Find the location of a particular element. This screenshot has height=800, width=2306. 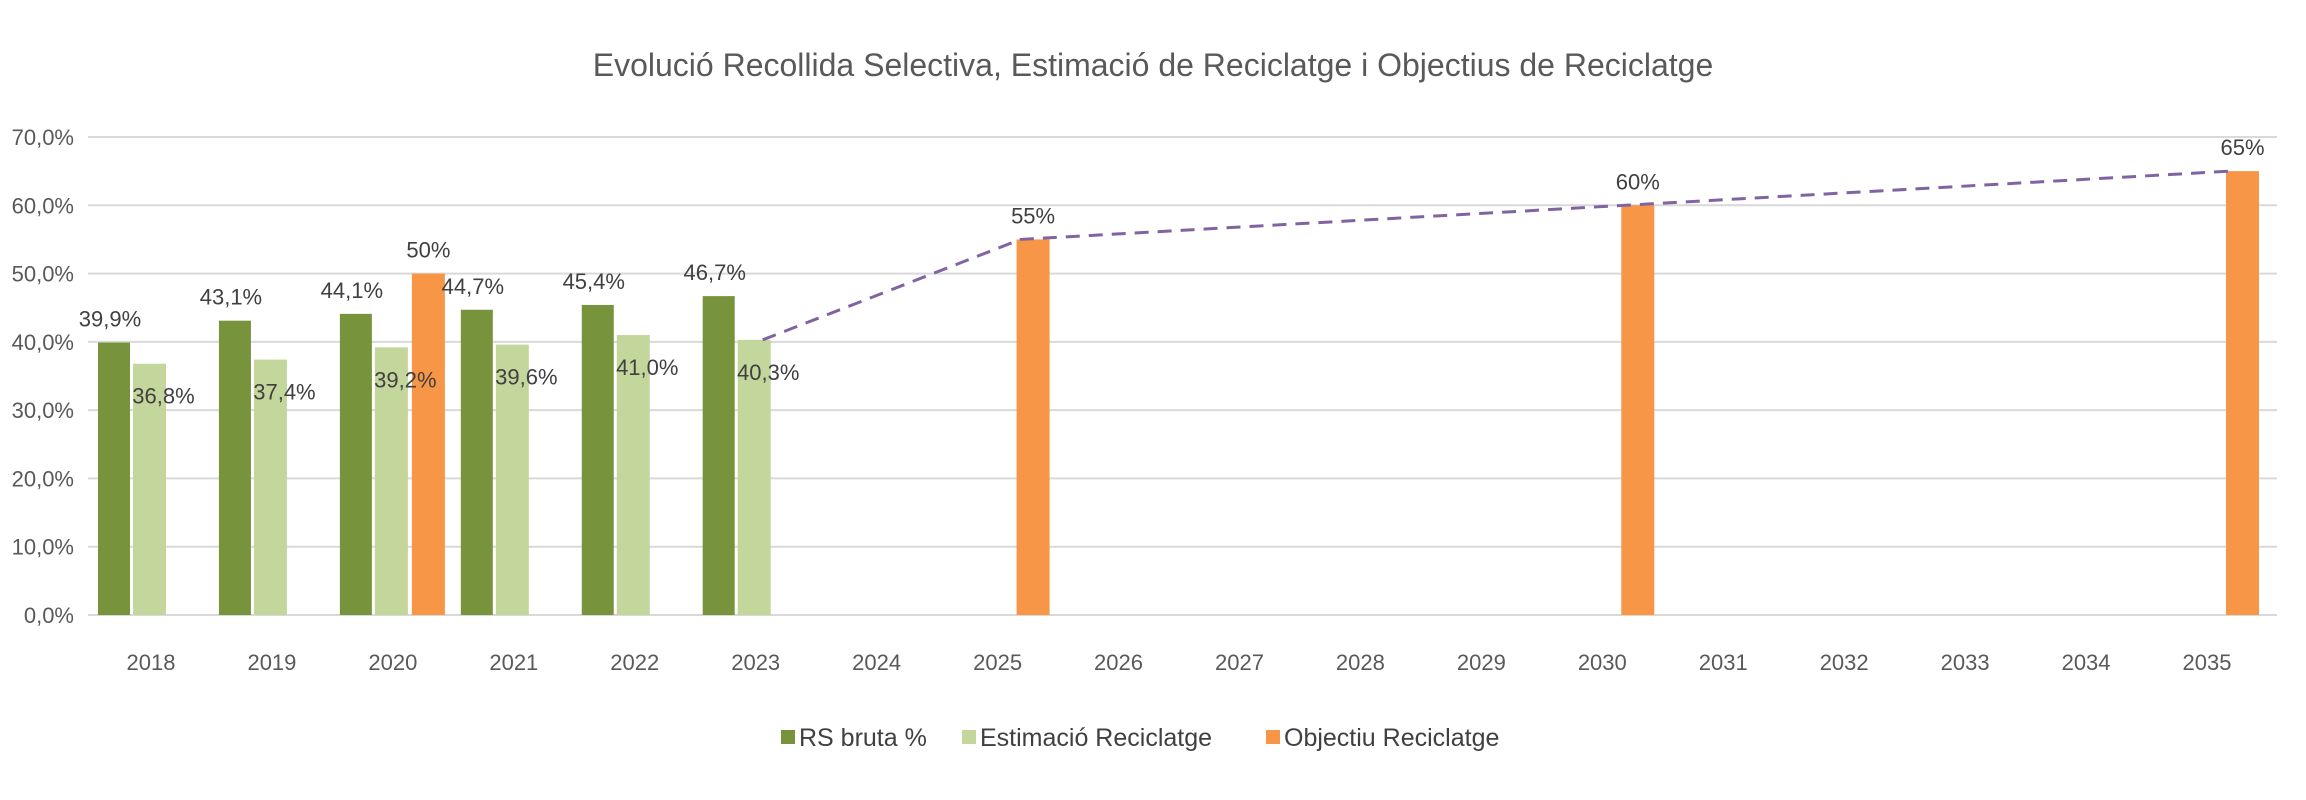

y-tick-label: 30,0% is located at coordinates (43, 410).